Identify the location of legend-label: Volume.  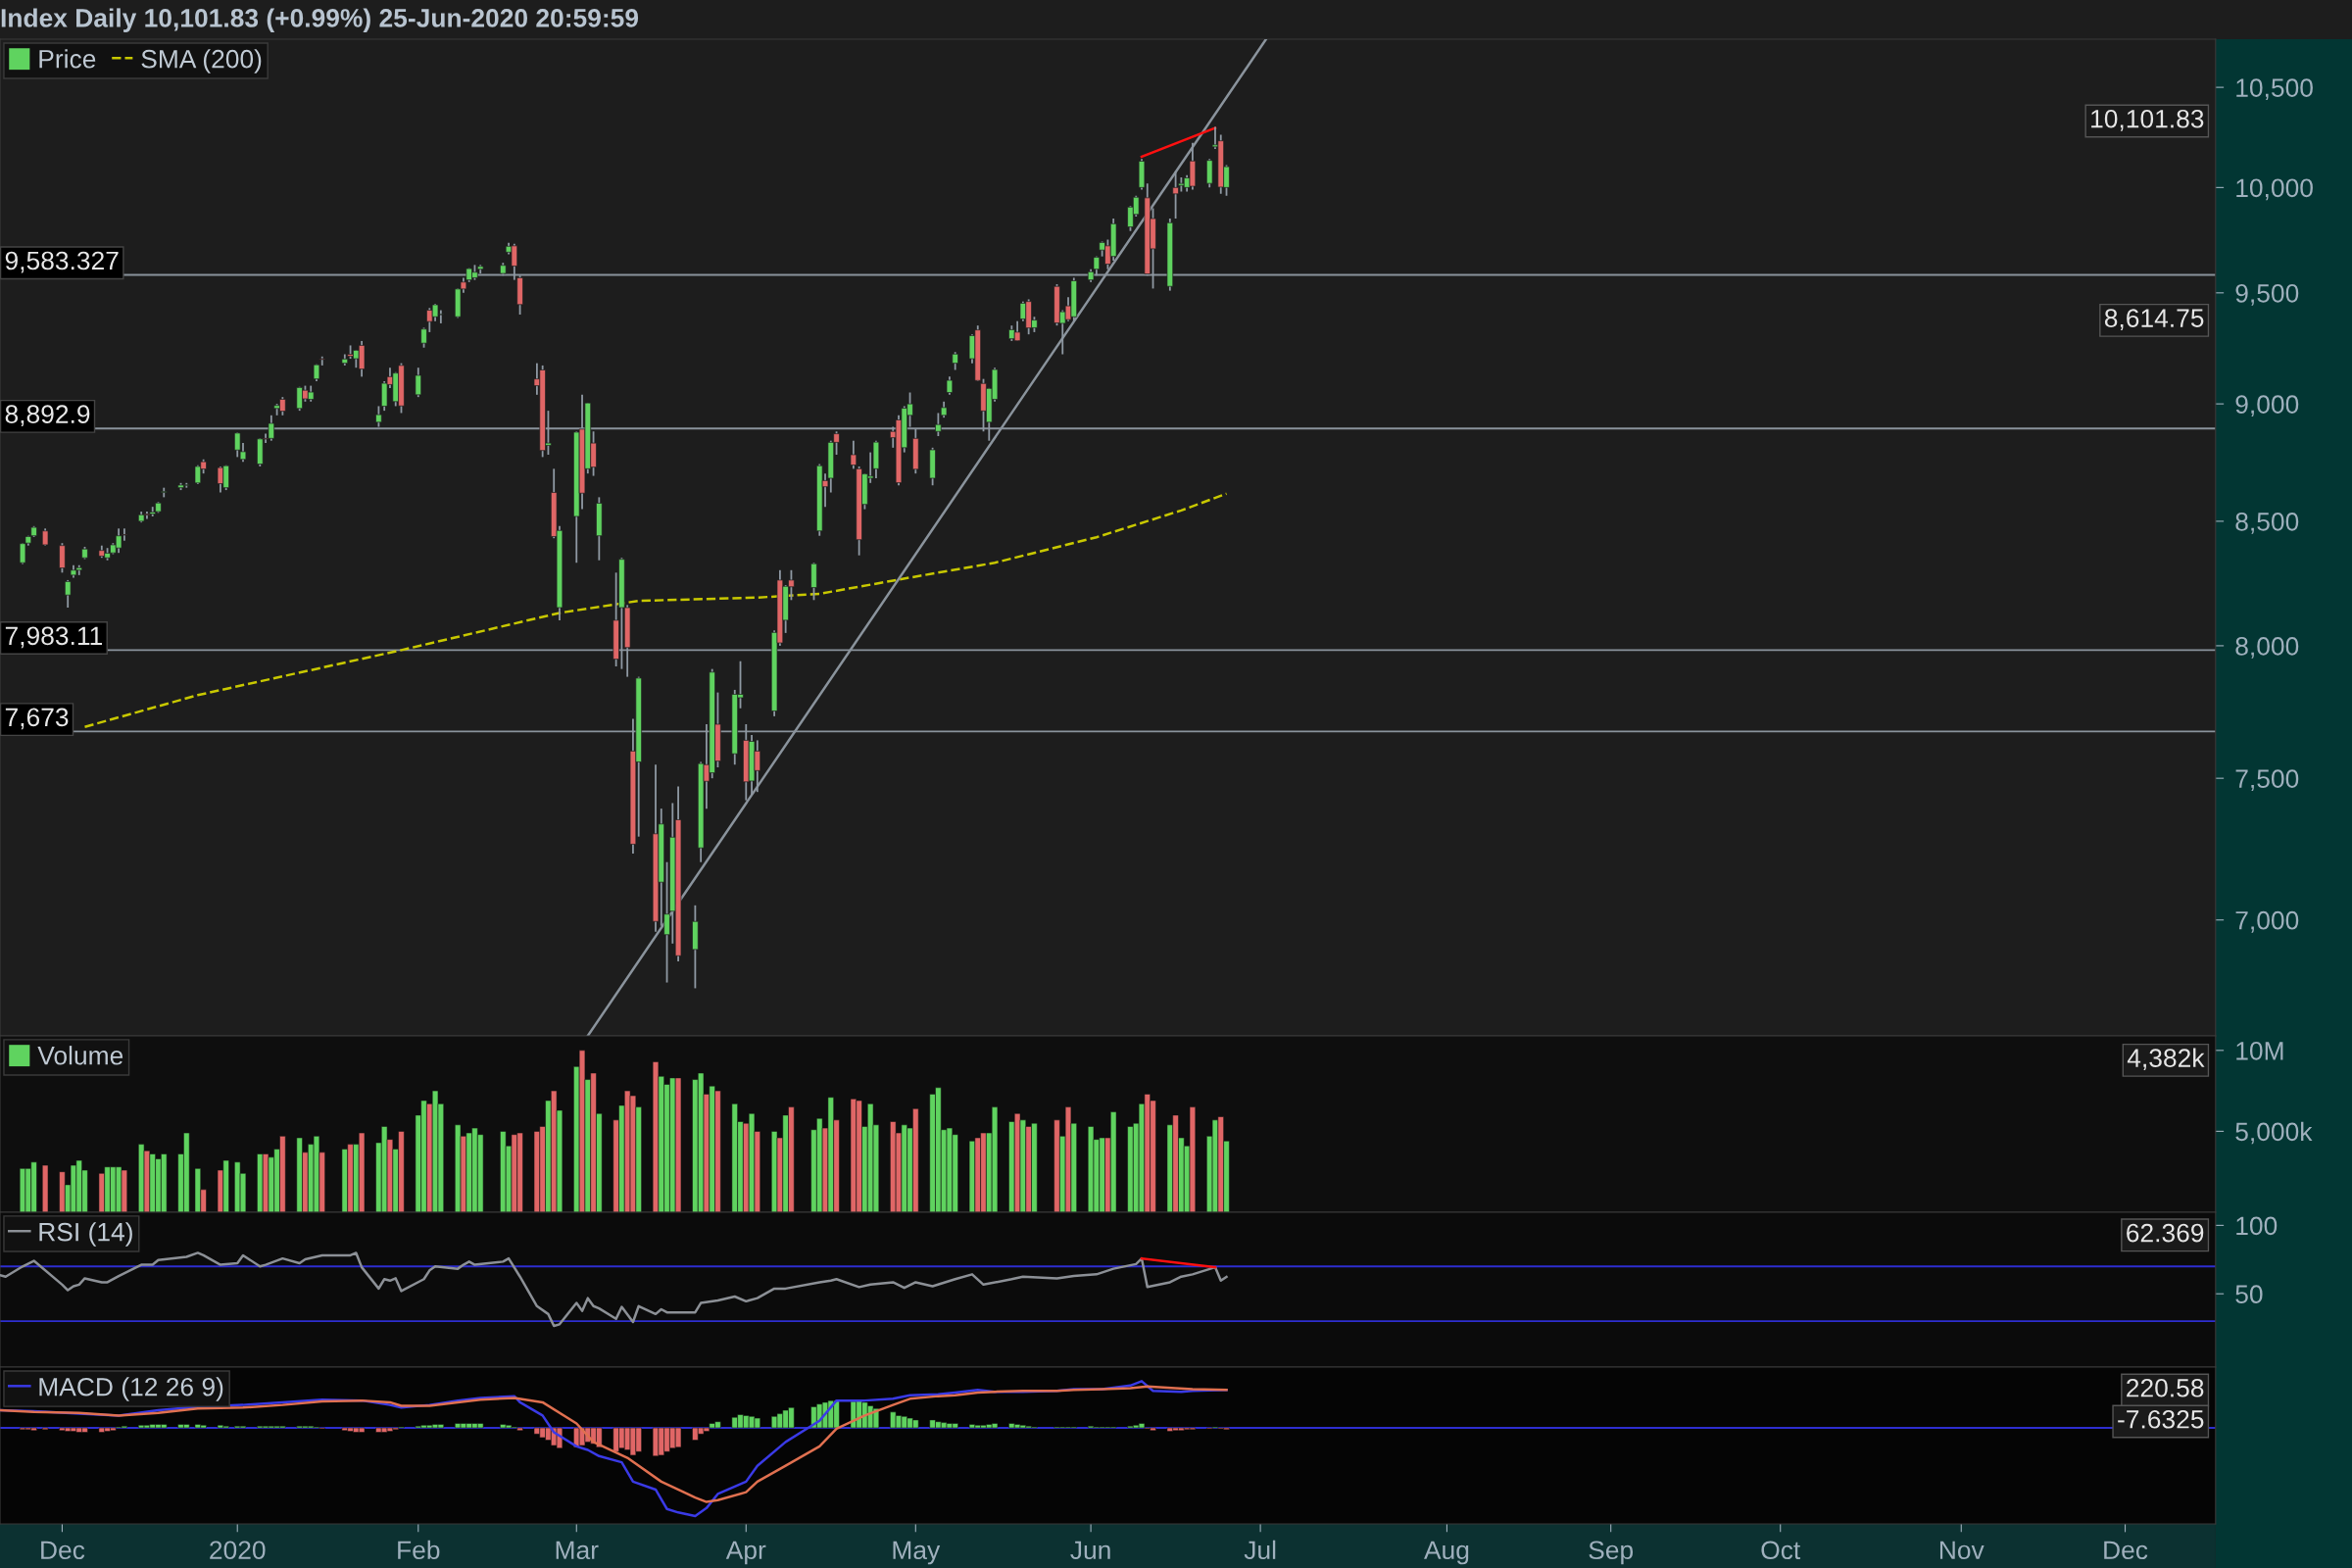
(80, 1055).